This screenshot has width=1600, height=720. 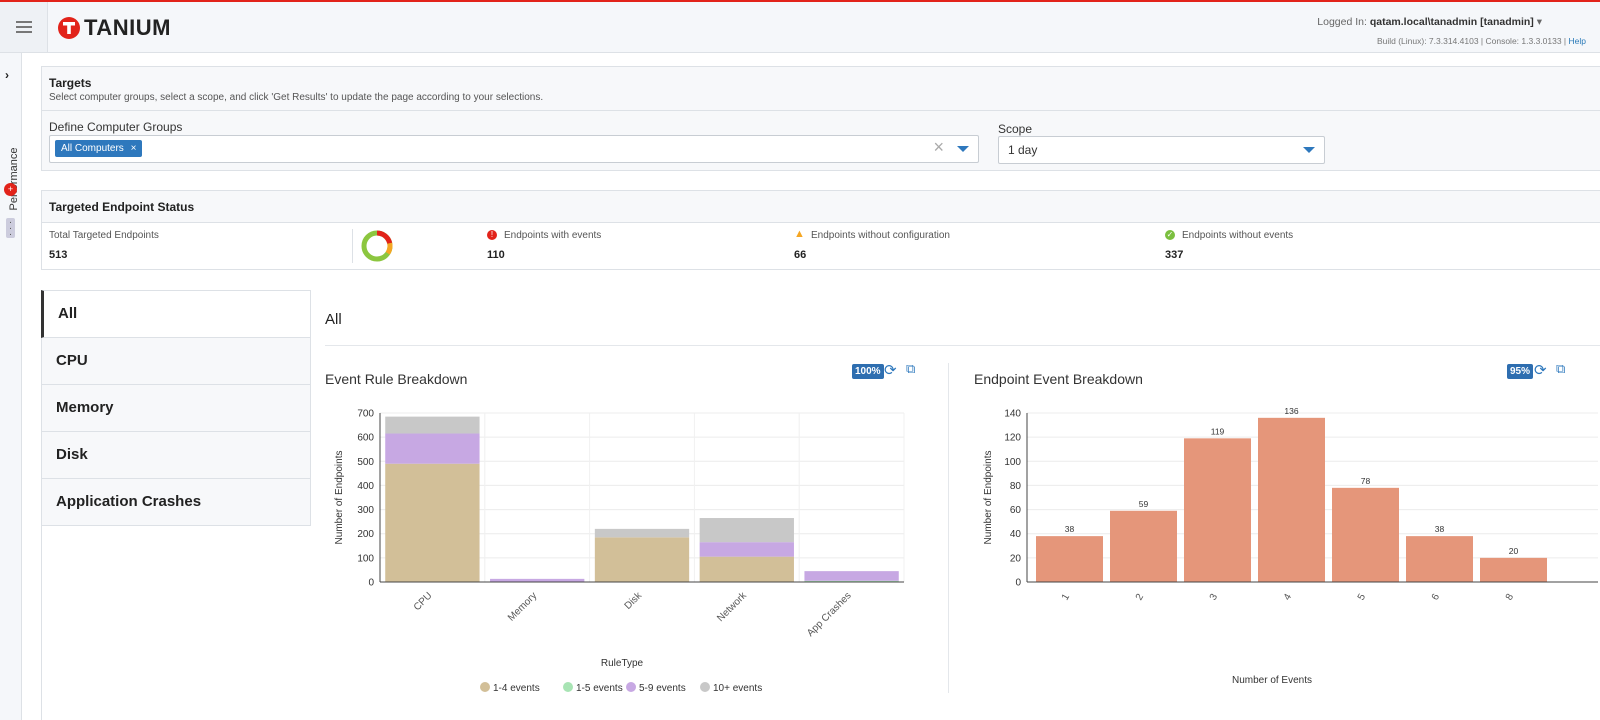 I want to click on y-tick-label: 600, so click(x=365, y=438).